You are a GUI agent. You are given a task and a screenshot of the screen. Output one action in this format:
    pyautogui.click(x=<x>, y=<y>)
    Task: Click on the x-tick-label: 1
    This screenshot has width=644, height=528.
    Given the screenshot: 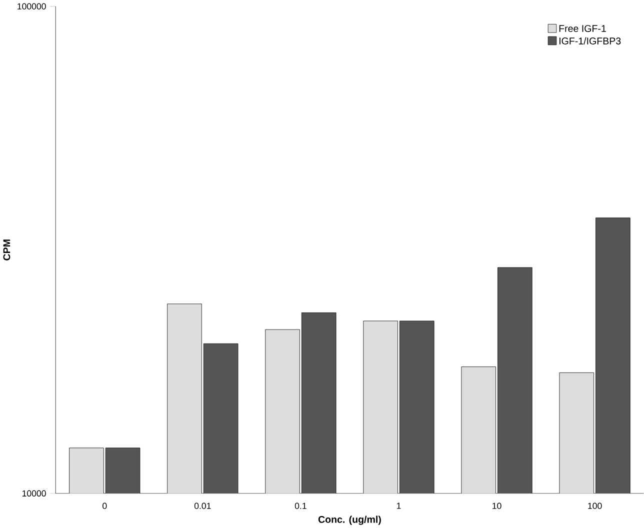 What is the action you would take?
    pyautogui.click(x=398, y=505)
    